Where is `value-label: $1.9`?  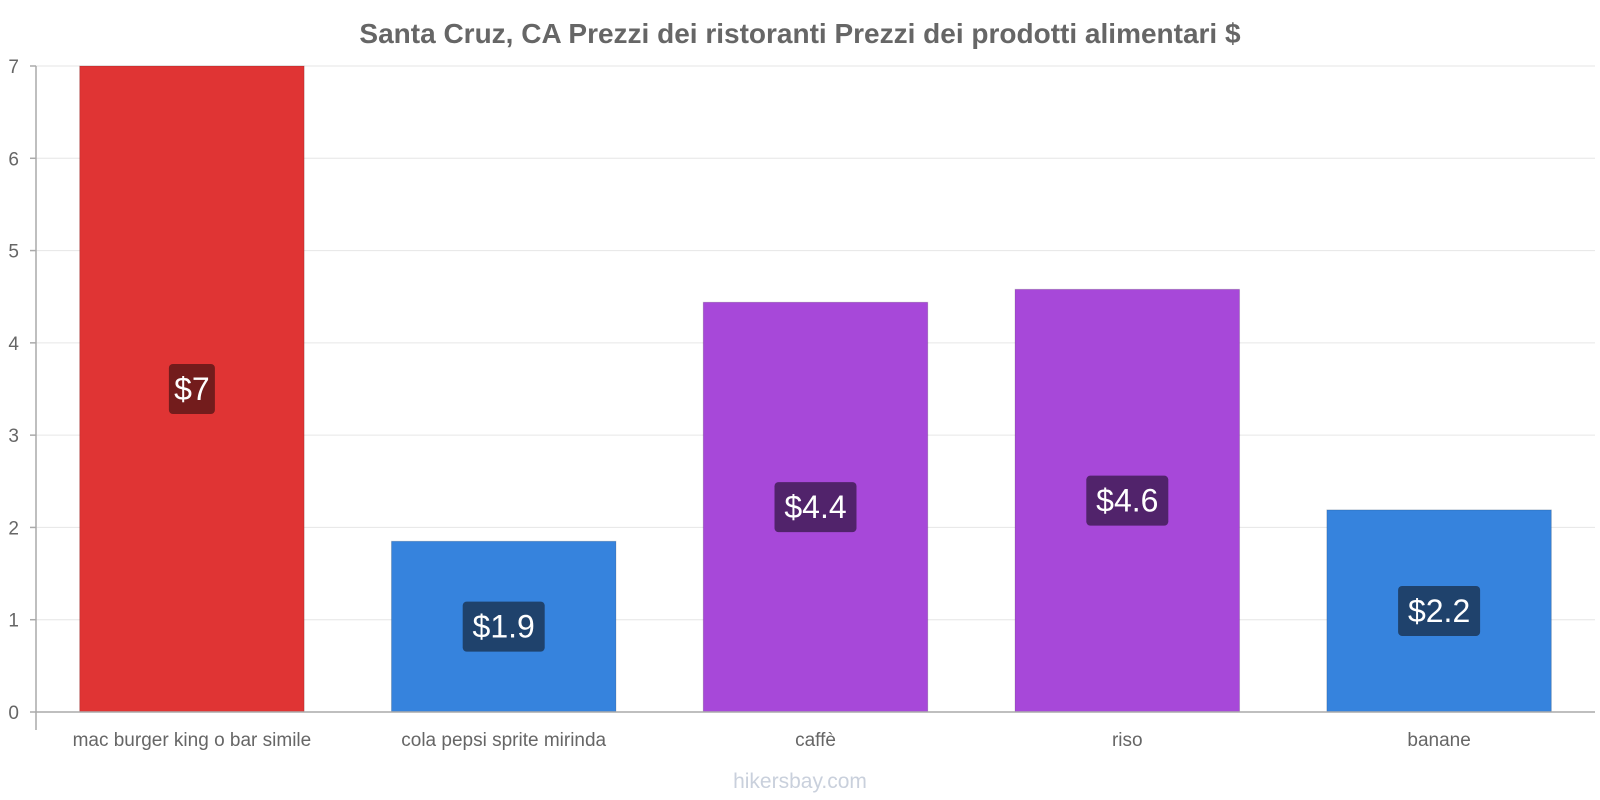 value-label: $1.9 is located at coordinates (504, 627).